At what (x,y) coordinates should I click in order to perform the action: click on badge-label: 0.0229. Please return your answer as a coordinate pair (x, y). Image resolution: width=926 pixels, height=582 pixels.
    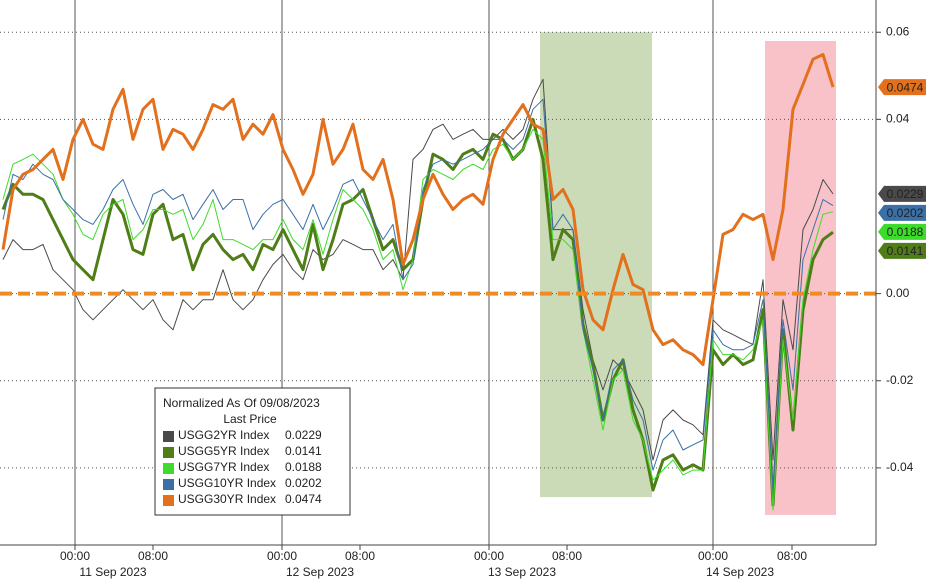
    Looking at the image, I should click on (905, 194).